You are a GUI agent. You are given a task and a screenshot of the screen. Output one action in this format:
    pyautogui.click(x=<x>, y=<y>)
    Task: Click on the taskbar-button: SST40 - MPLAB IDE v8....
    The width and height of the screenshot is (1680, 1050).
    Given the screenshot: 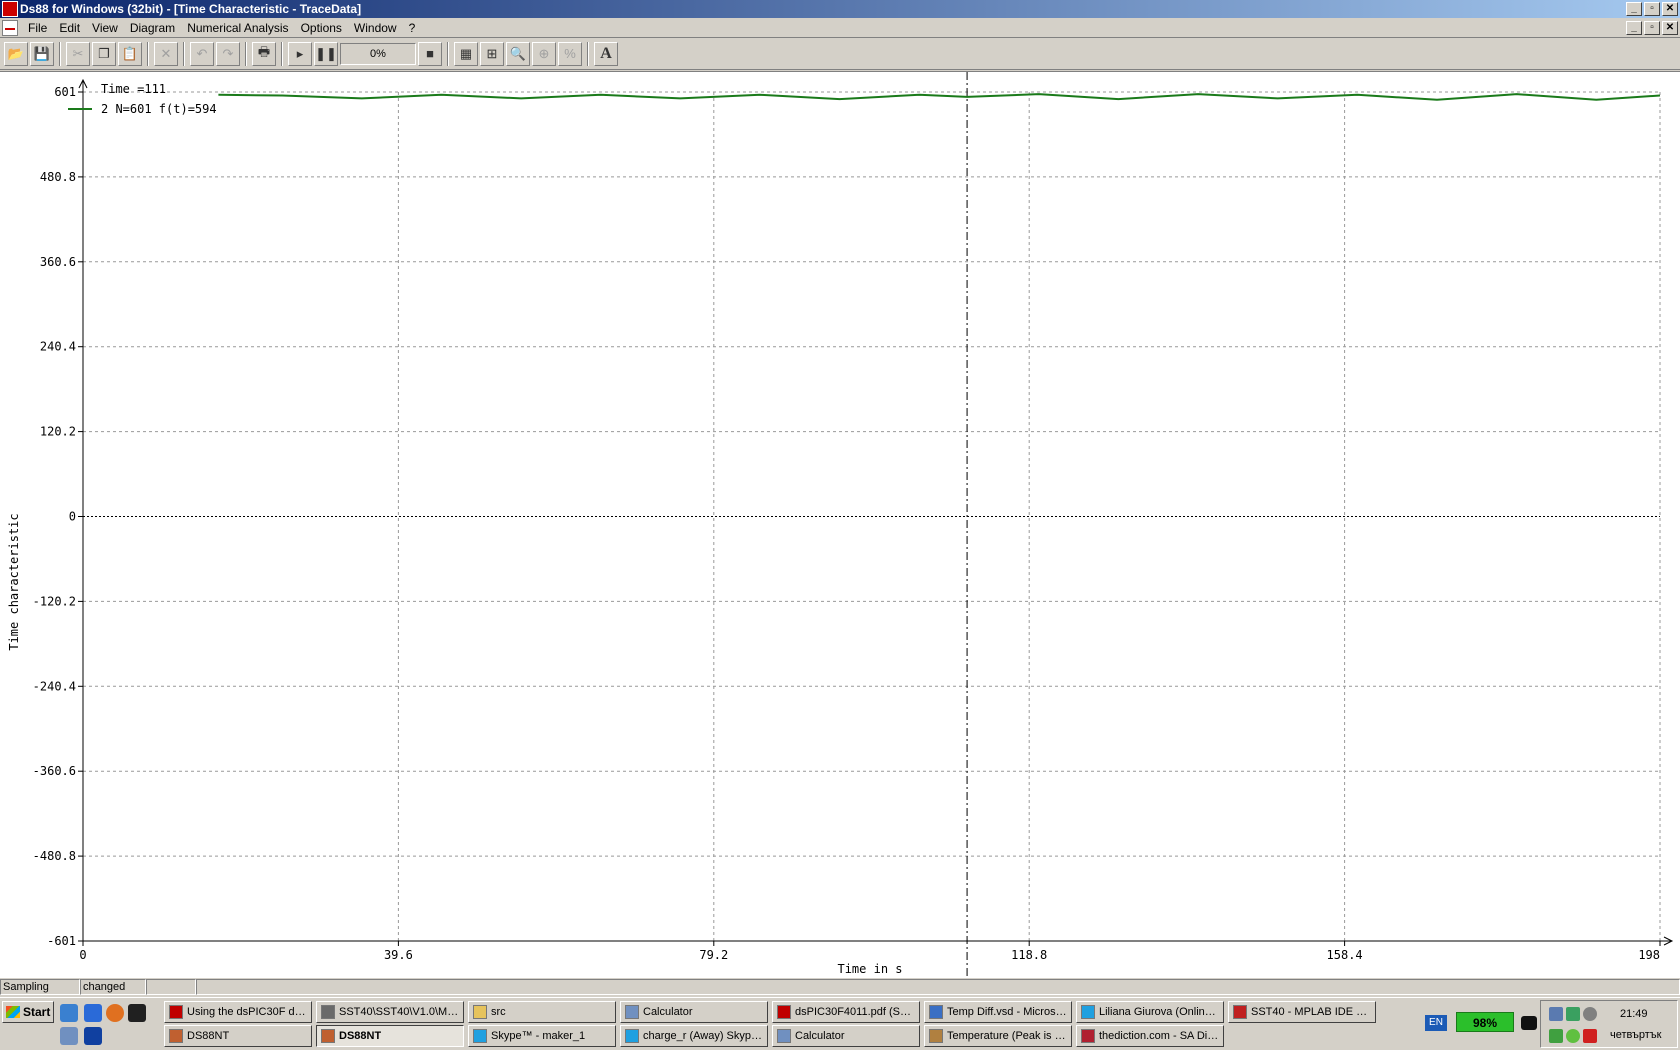 What is the action you would take?
    pyautogui.click(x=1302, y=1012)
    